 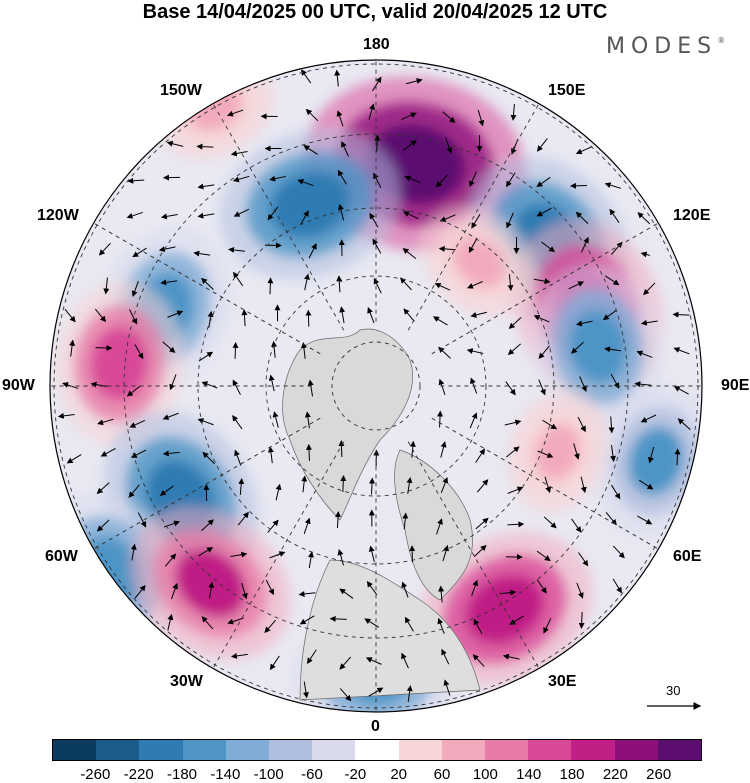 What do you see at coordinates (692, 215) in the screenshot?
I see `lon-label-120e: 120E` at bounding box center [692, 215].